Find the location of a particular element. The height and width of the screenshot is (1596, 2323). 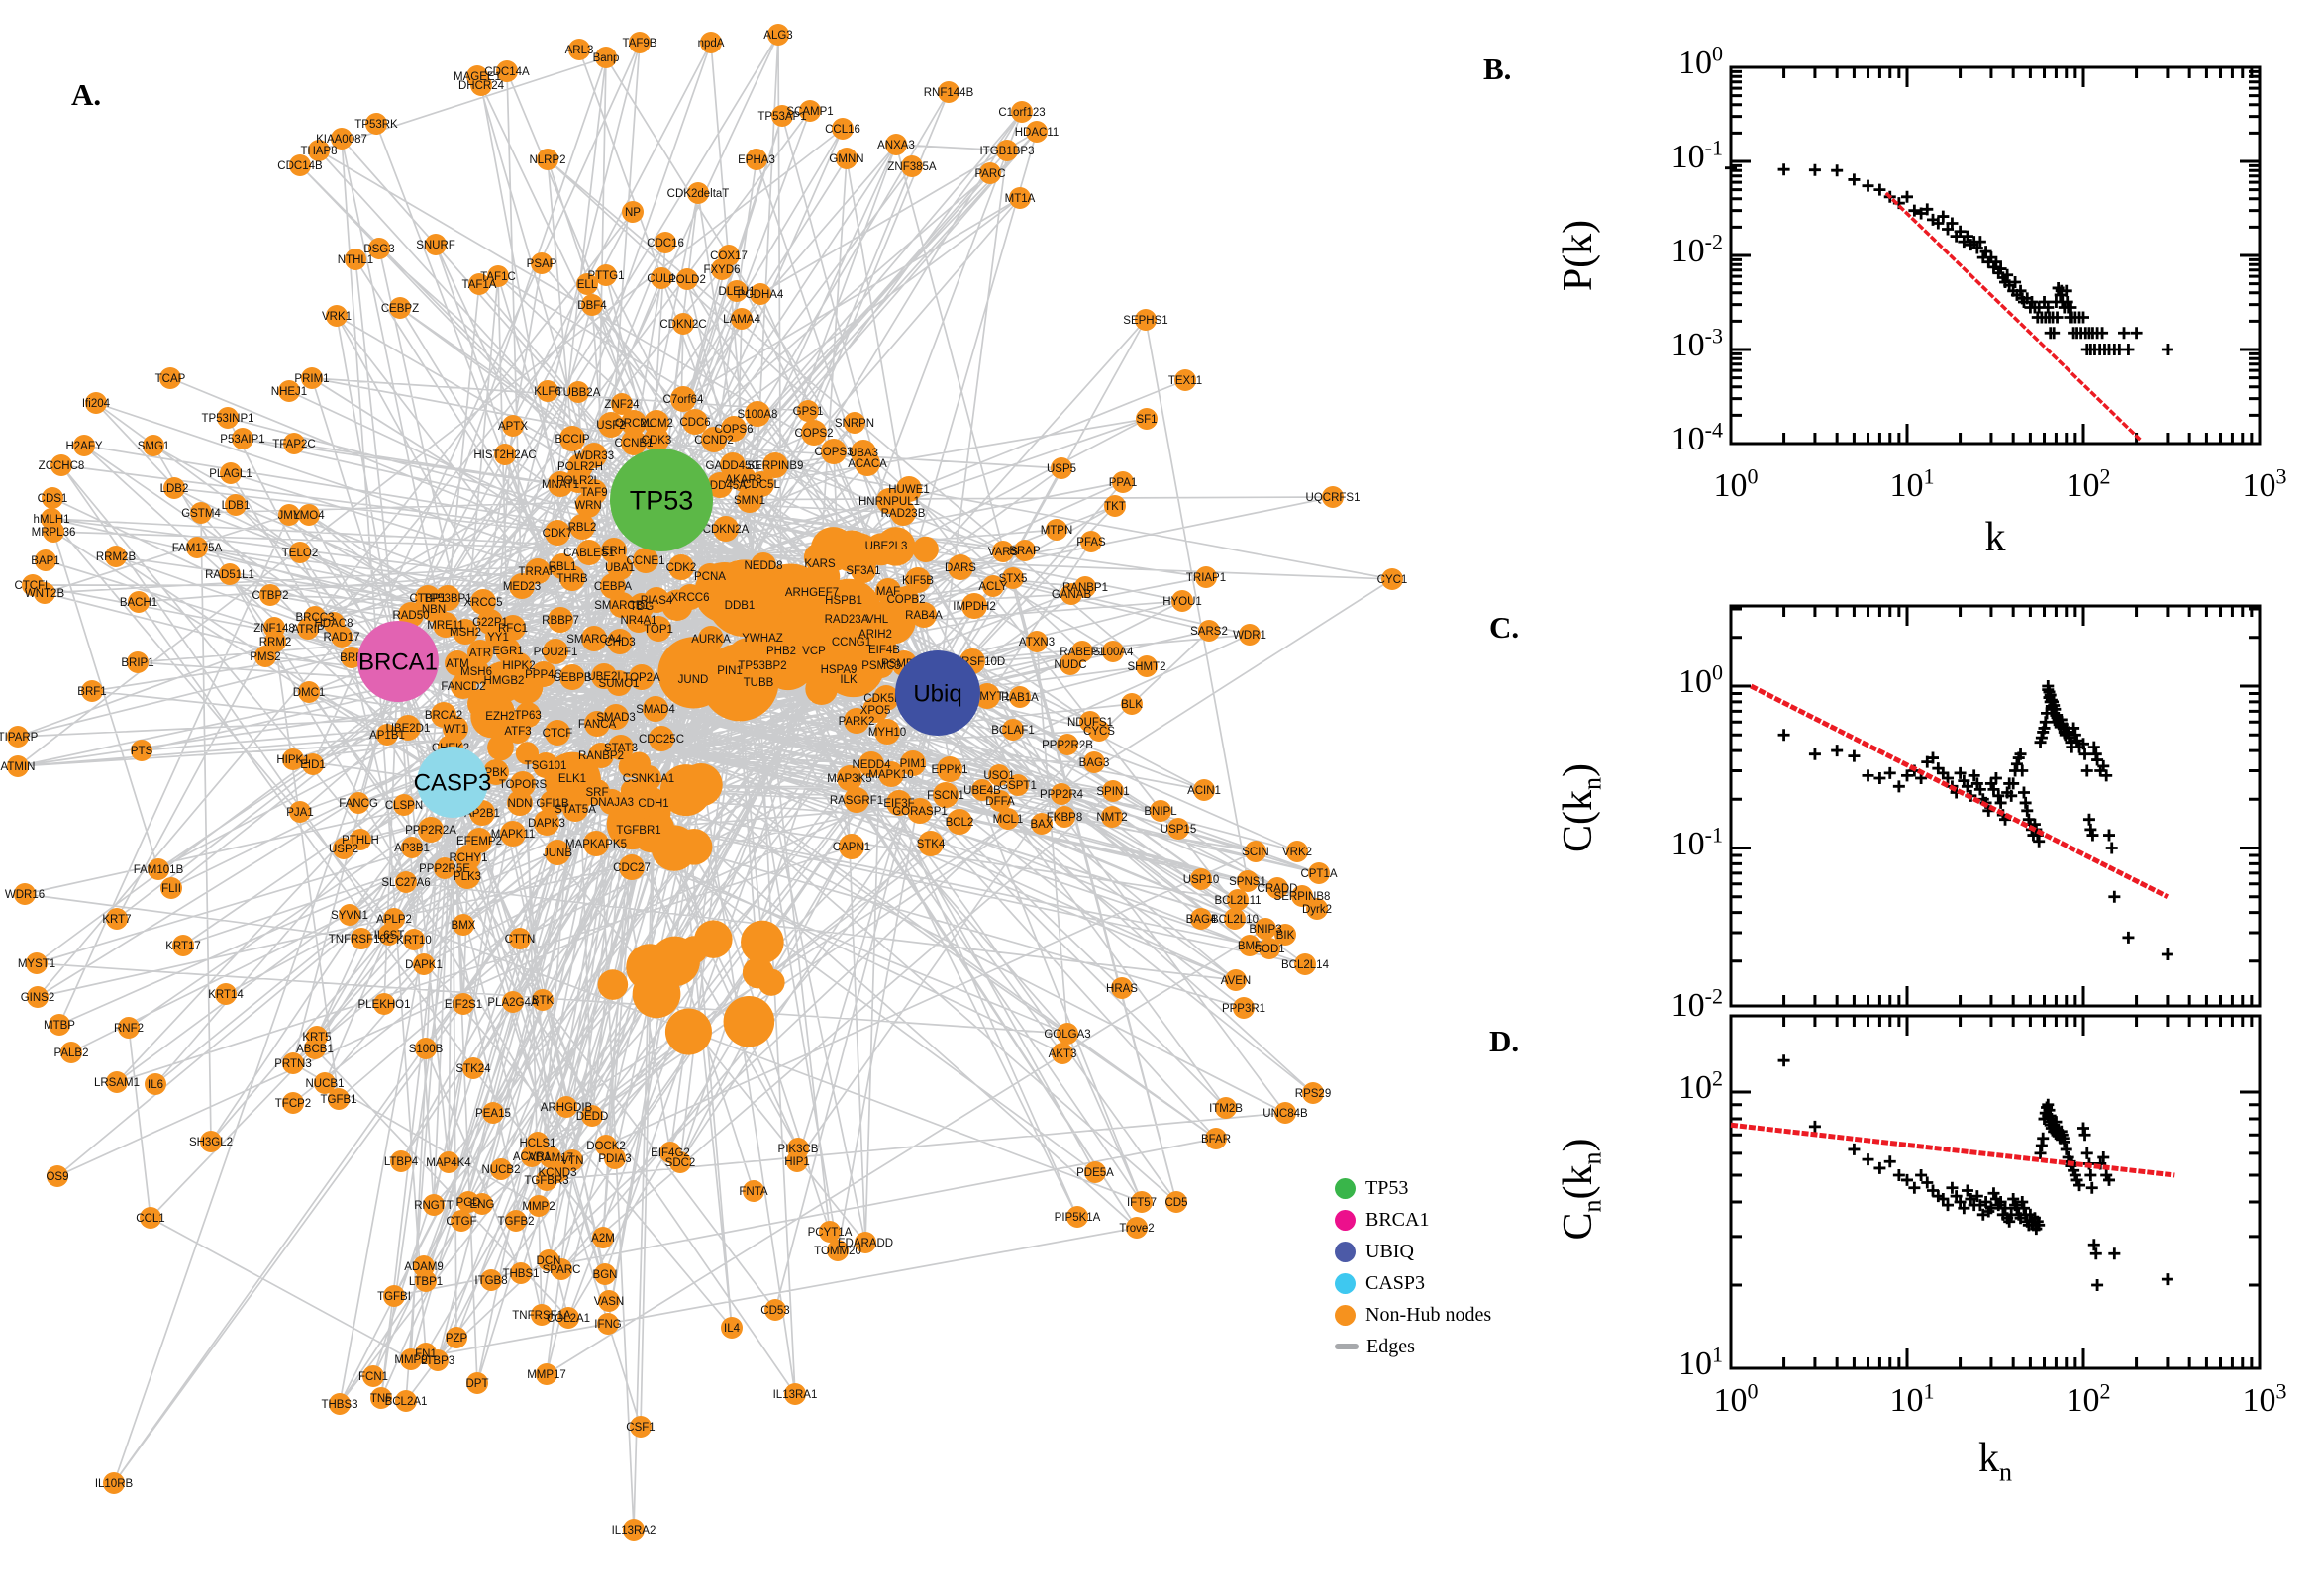

network-node-label: PPP2R2B is located at coordinates (1067, 745).